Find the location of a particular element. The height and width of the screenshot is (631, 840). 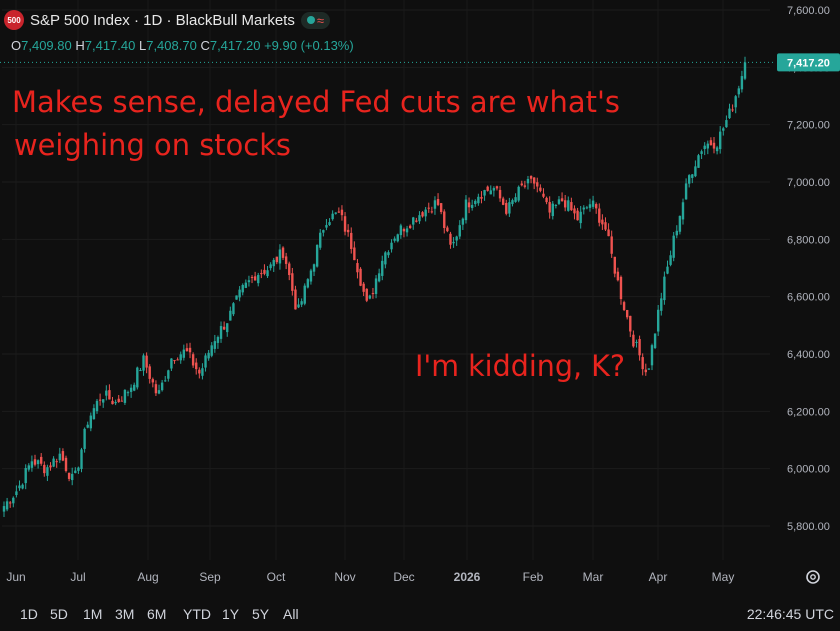

x-tick-label: May is located at coordinates (723, 577).